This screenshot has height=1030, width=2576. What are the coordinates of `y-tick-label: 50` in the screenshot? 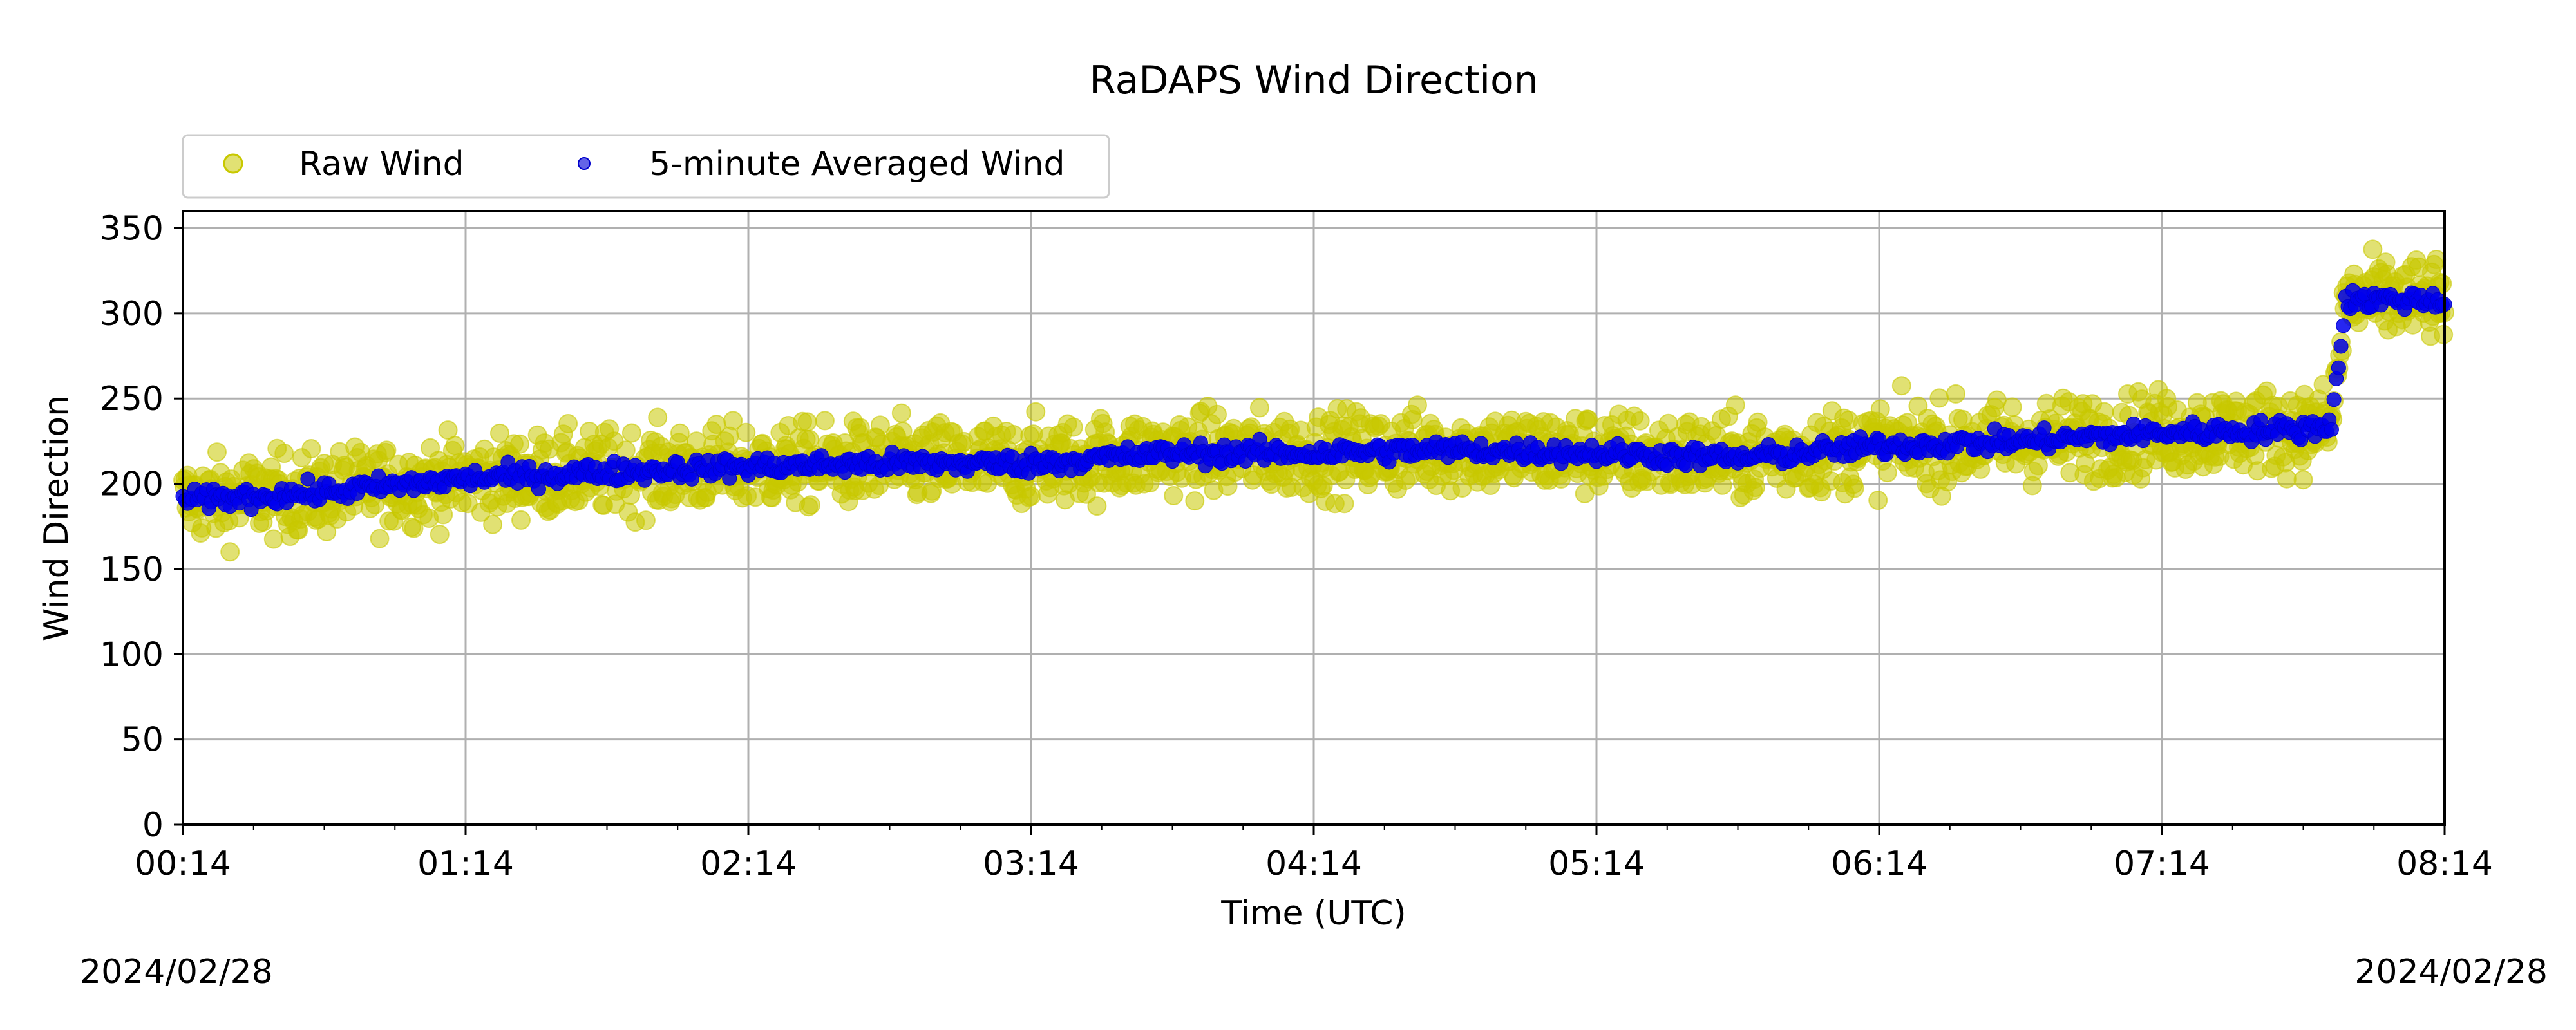 It's located at (143, 741).